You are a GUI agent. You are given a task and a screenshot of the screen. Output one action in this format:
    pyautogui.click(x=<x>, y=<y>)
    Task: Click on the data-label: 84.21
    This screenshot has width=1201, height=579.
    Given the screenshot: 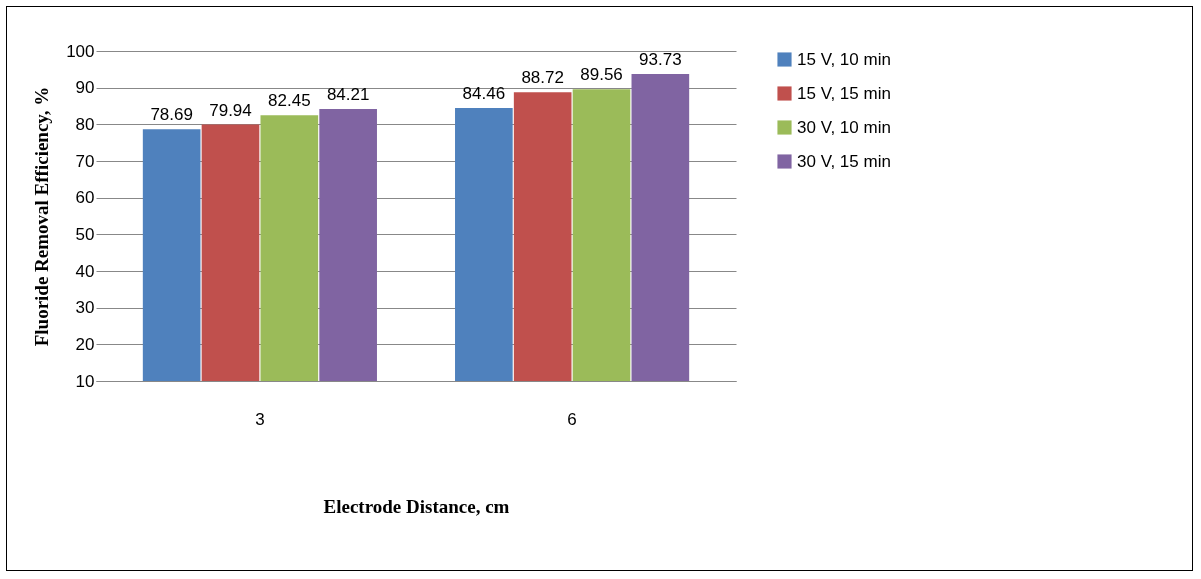 What is the action you would take?
    pyautogui.click(x=348, y=94)
    